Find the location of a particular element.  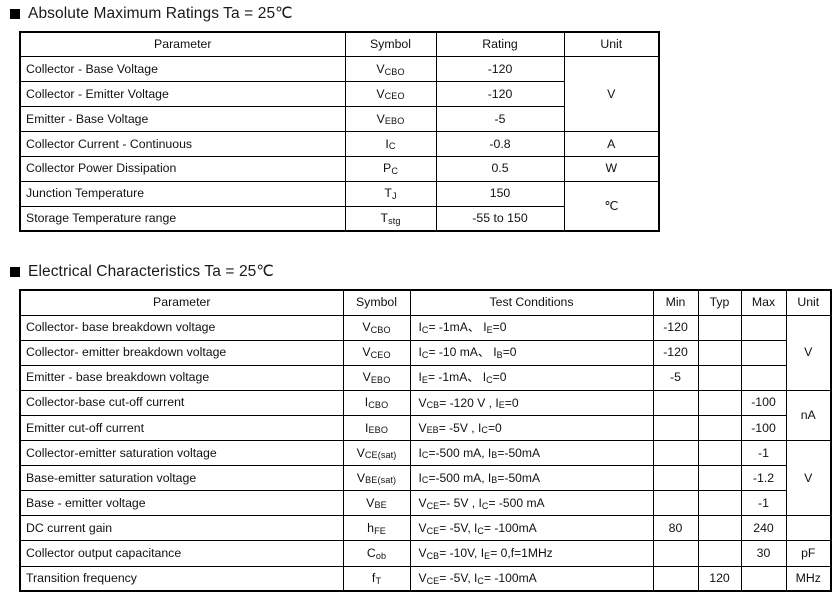

cell-test-conditions: IC= -10 mA、 IB=0 is located at coordinates (531, 352).